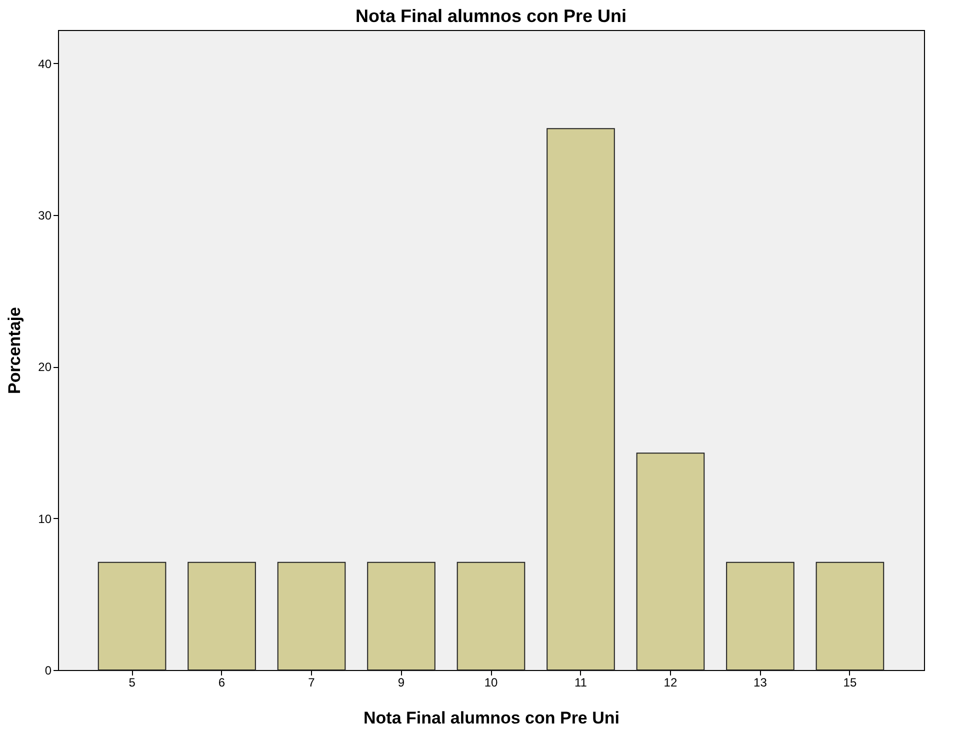 This screenshot has height=756, width=954. I want to click on y-axis-title: Porcentaje, so click(14, 350).